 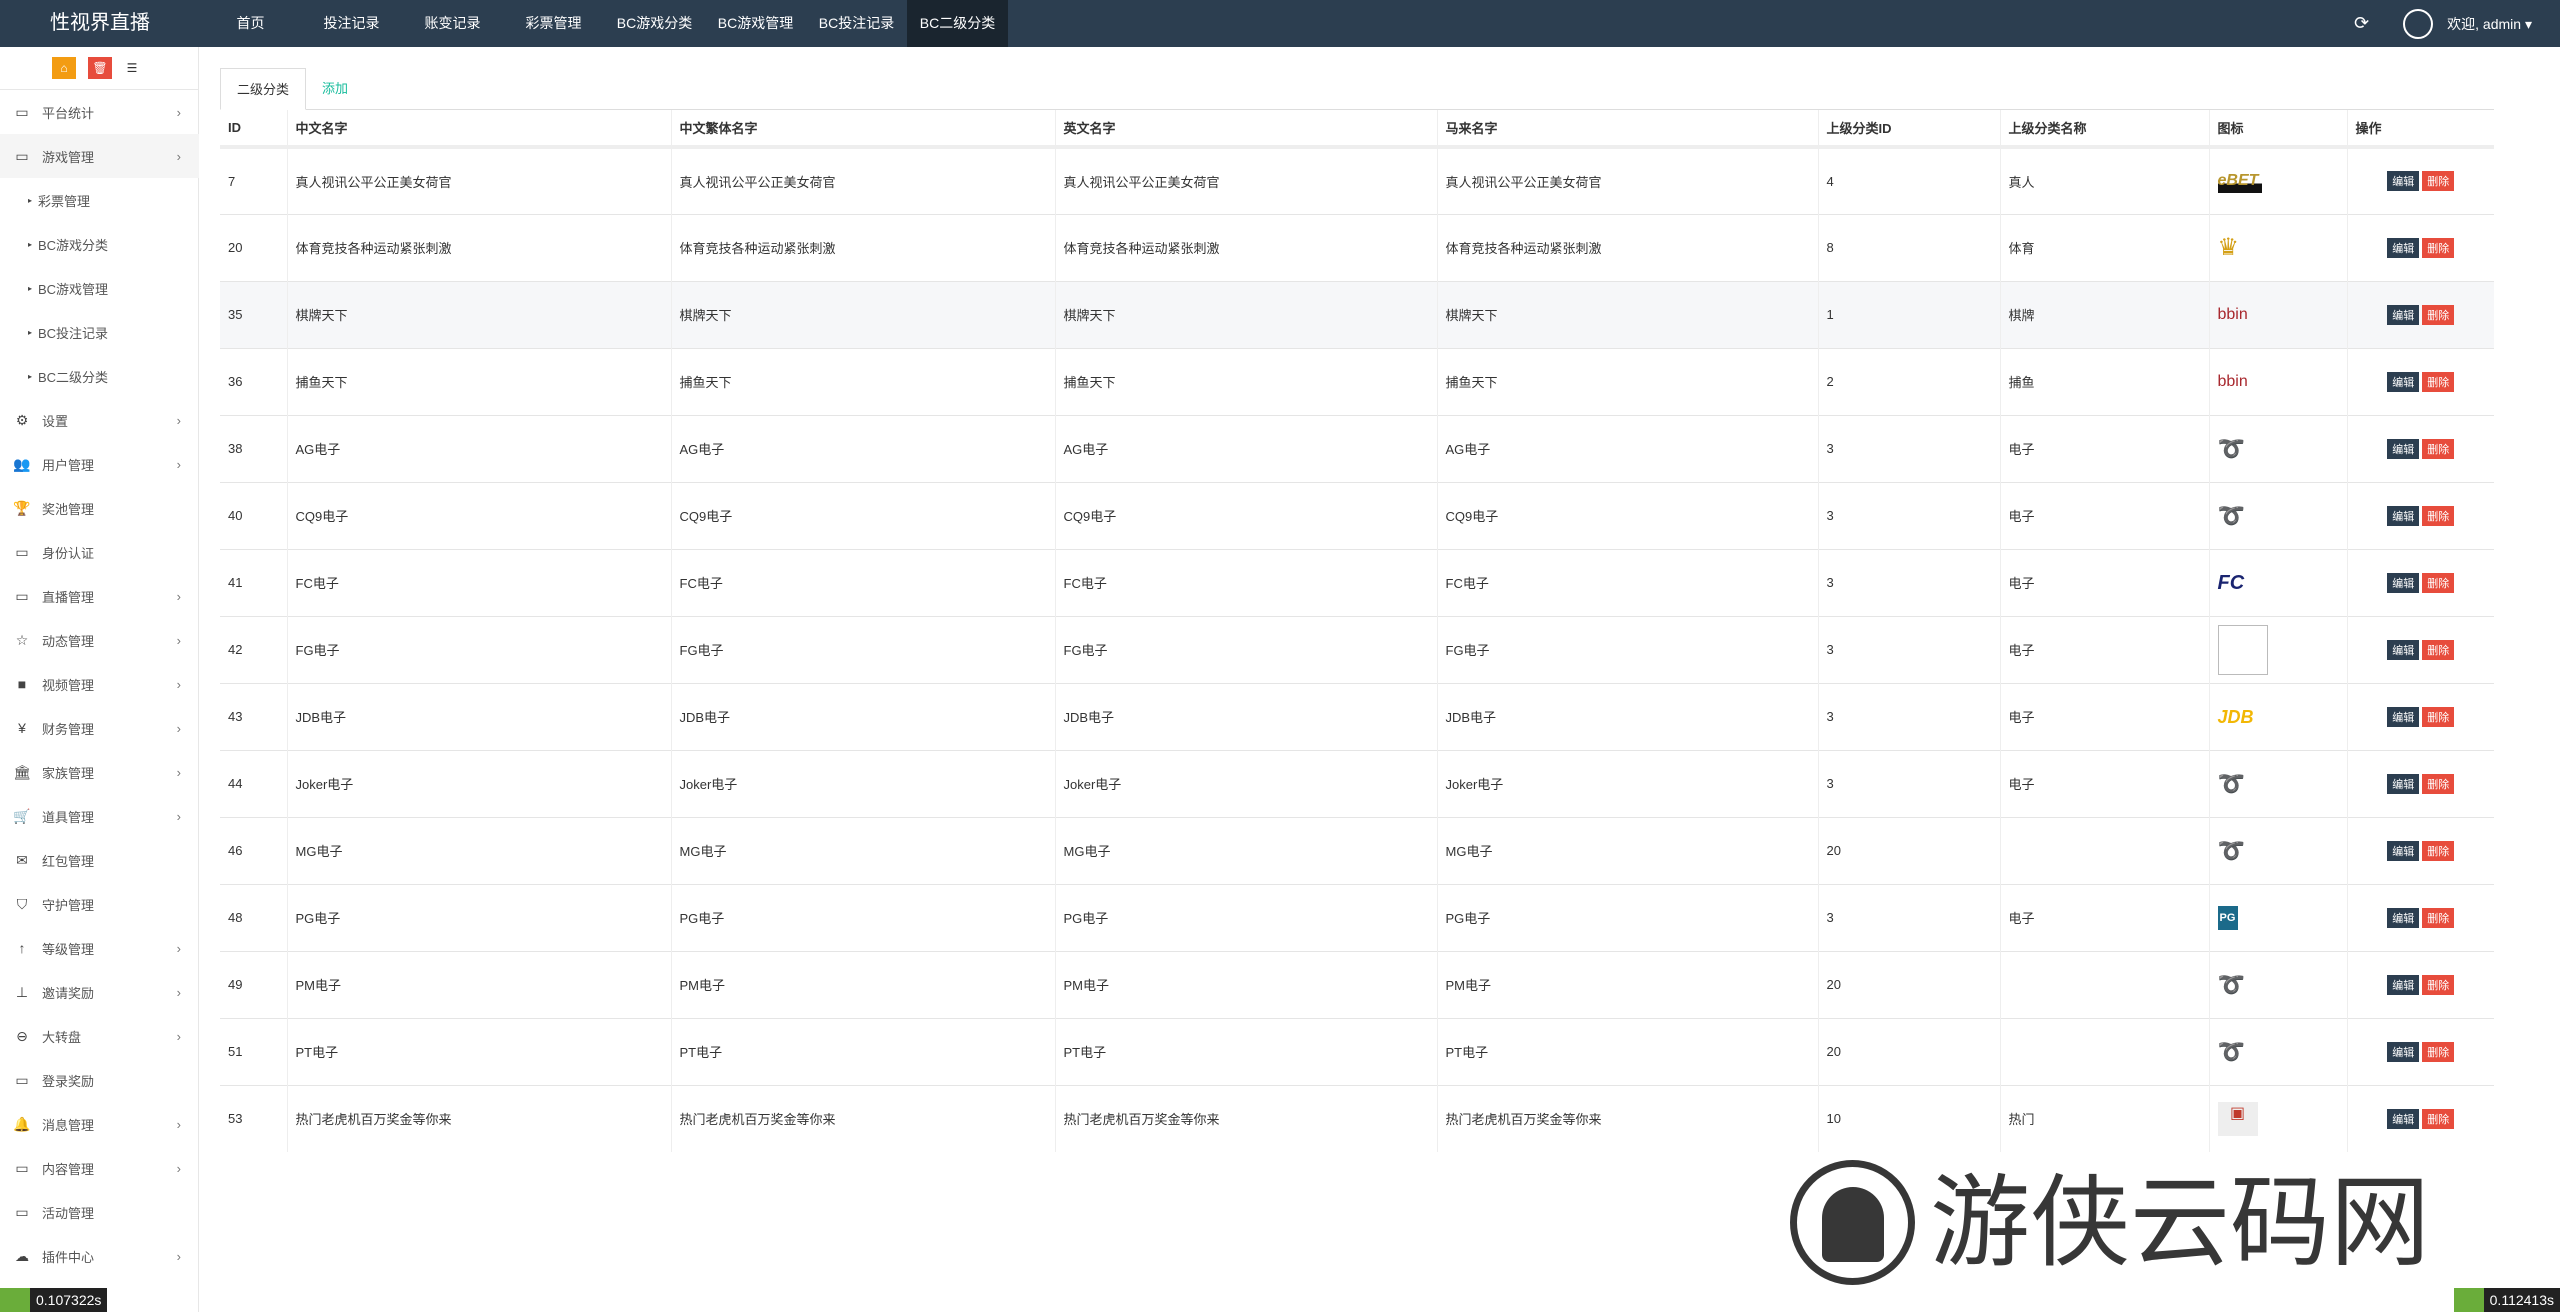 What do you see at coordinates (99, 1256) in the screenshot?
I see `sidebar-item: ☁ 插件中心 ›` at bounding box center [99, 1256].